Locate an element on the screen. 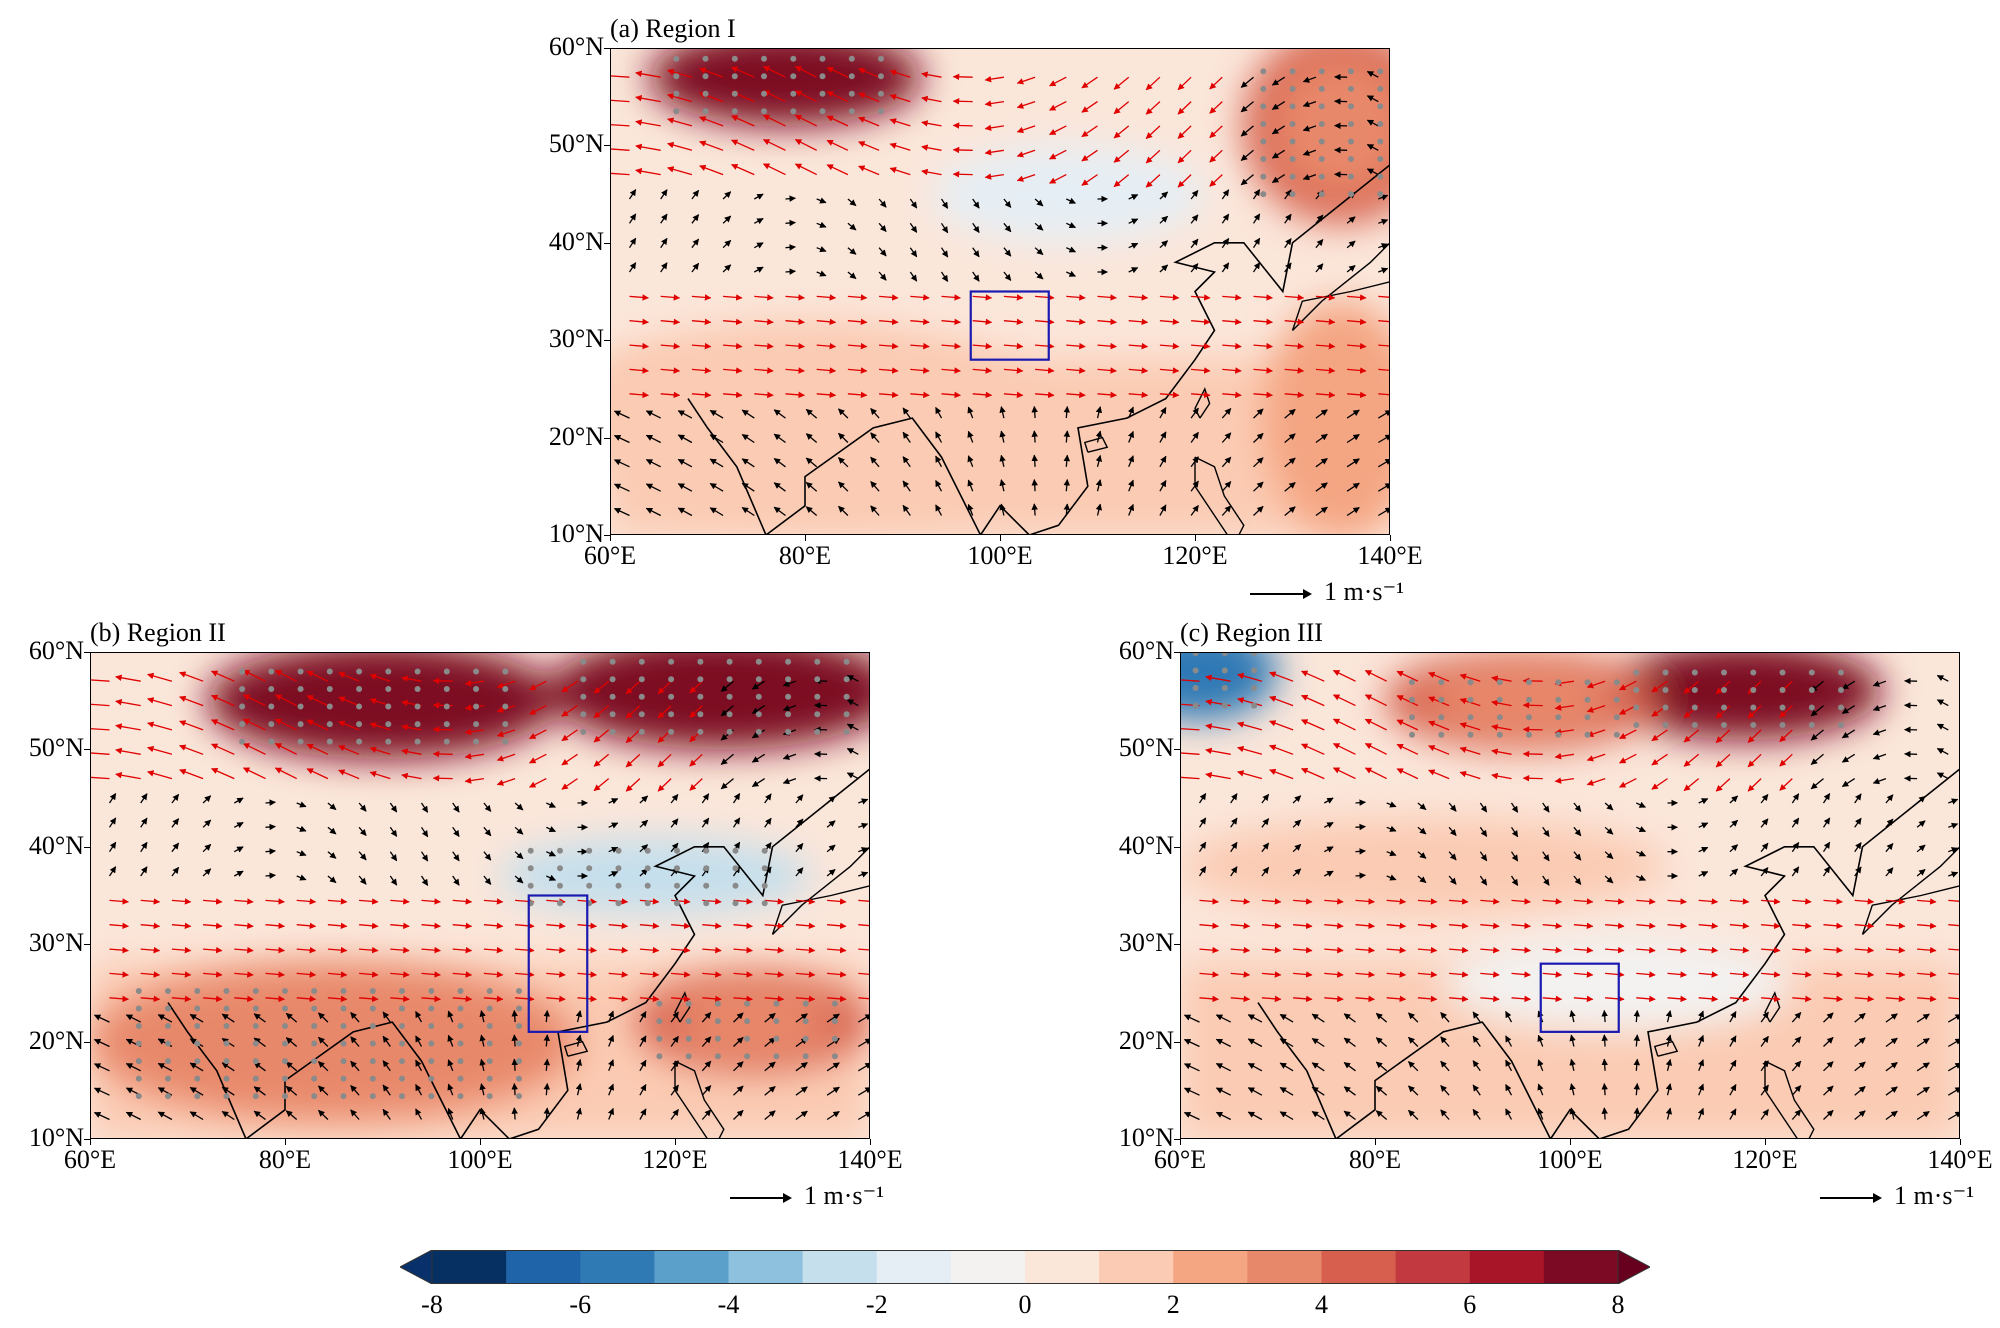 The image size is (2000, 1328). lon-tick-label: 100°E is located at coordinates (1570, 1159).